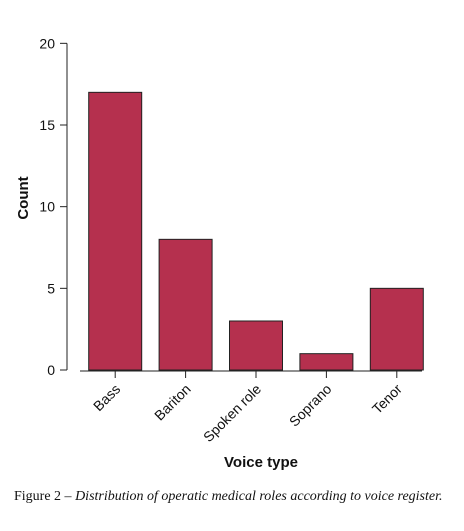 The image size is (464, 531). I want to click on bar-bass, so click(115, 231).